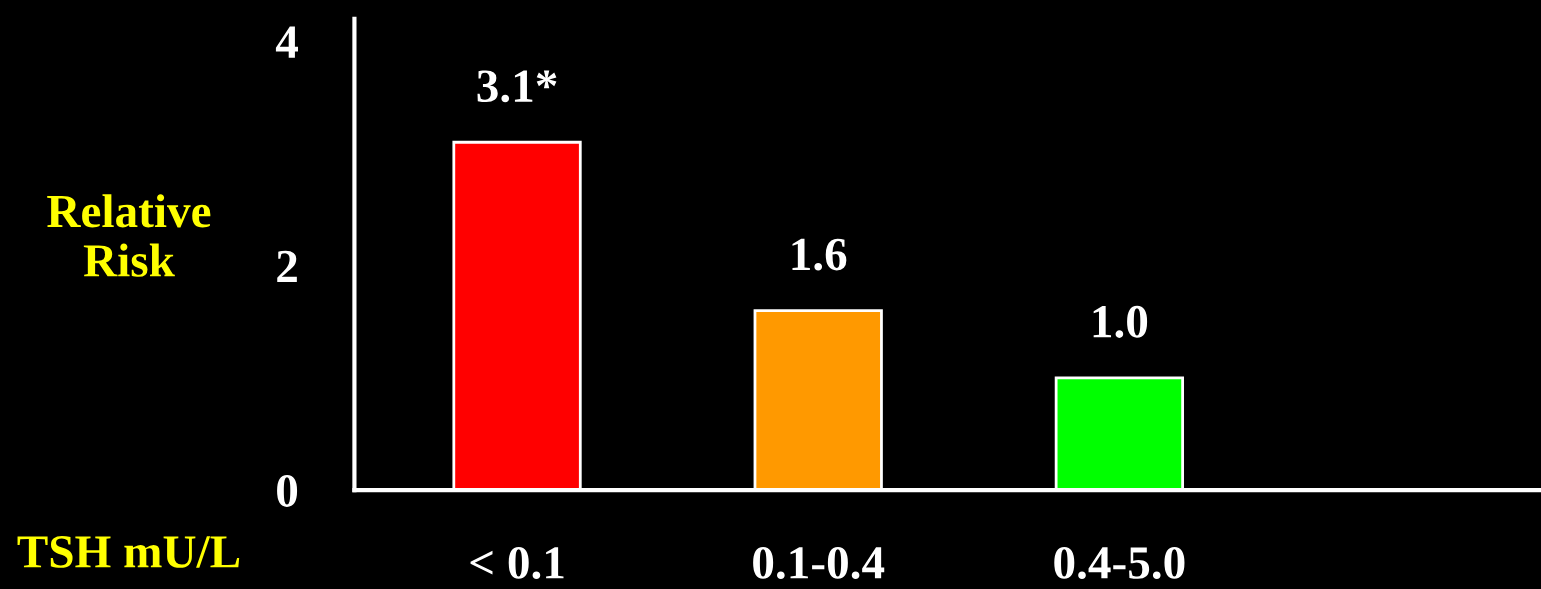 The width and height of the screenshot is (1541, 589). Describe the element at coordinates (1120, 321) in the screenshot. I see `data-label: 1.0` at that location.